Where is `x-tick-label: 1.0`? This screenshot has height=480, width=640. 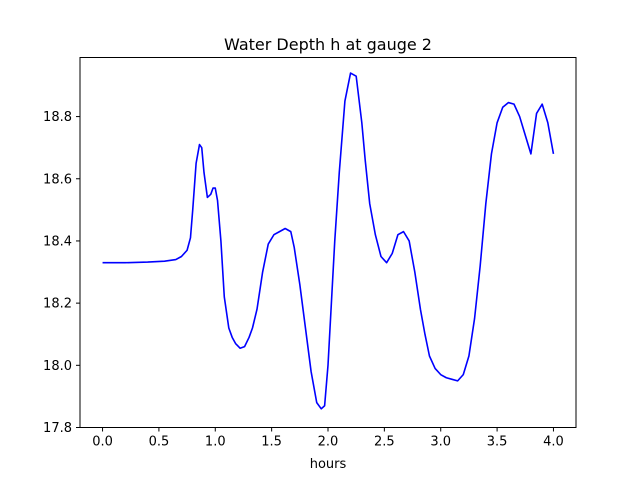 x-tick-label: 1.0 is located at coordinates (215, 442).